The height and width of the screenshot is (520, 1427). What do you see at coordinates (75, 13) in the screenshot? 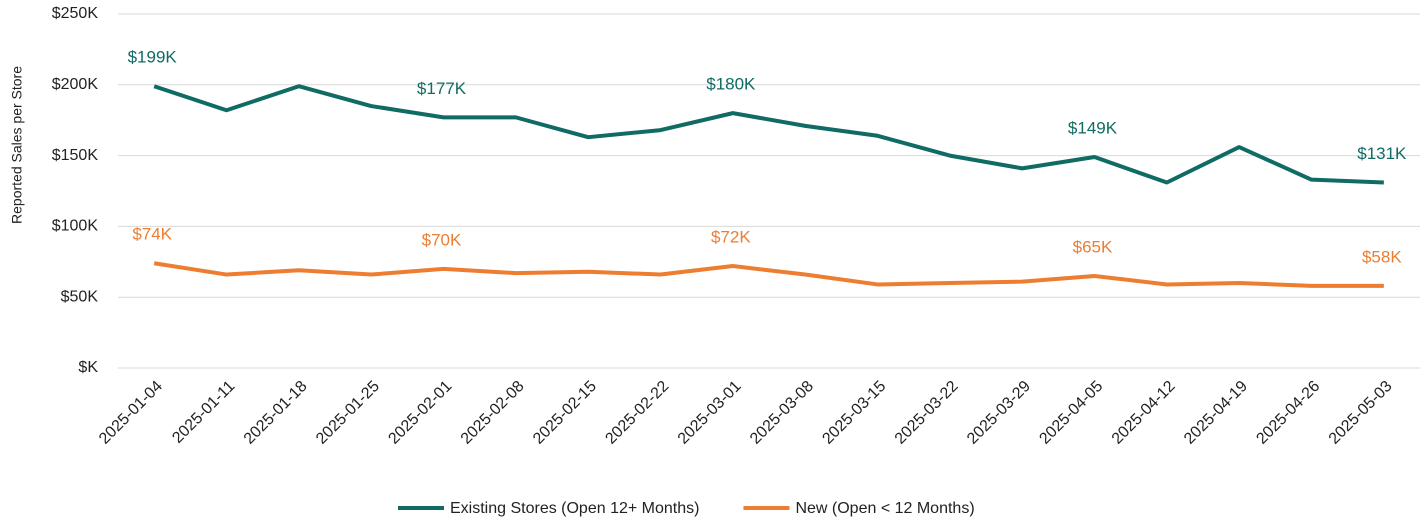
I see `y-tick-label: $250K` at bounding box center [75, 13].